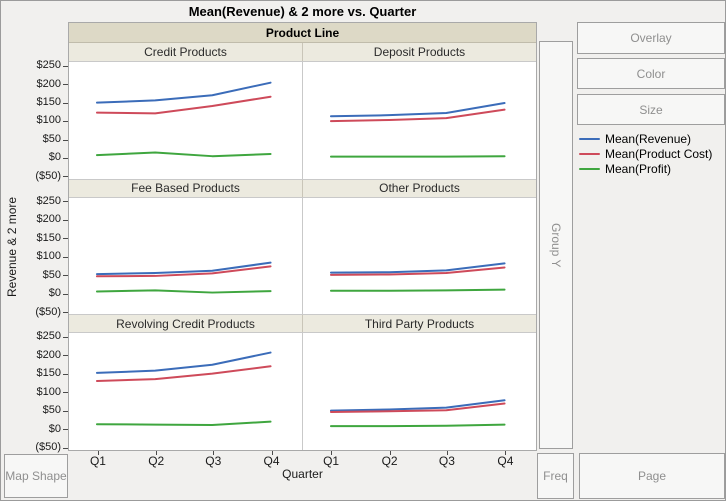  I want to click on facet-header-row: Fee Based Products Other Products, so click(302, 188).